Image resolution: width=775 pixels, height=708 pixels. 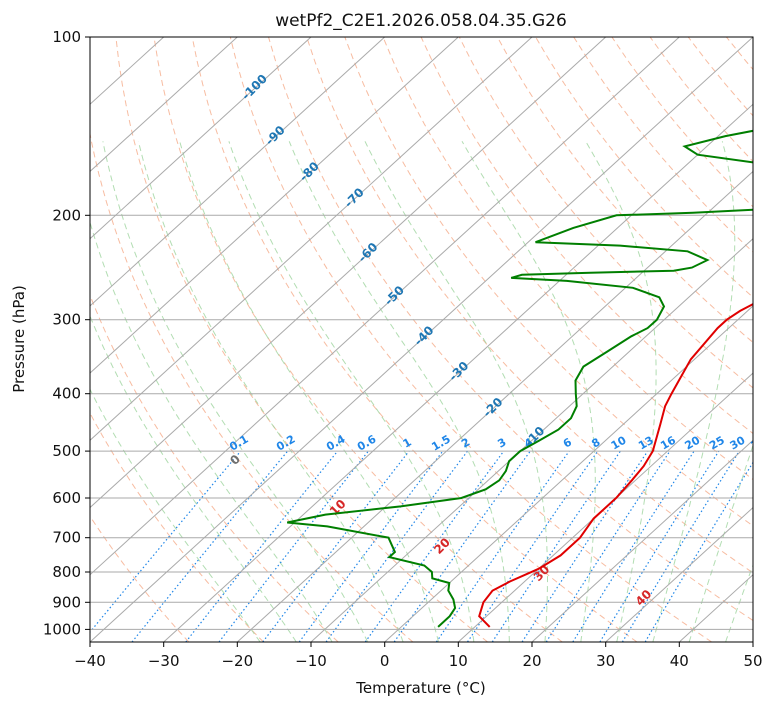 I want to click on x-tick-label: −20, so click(x=237, y=661).